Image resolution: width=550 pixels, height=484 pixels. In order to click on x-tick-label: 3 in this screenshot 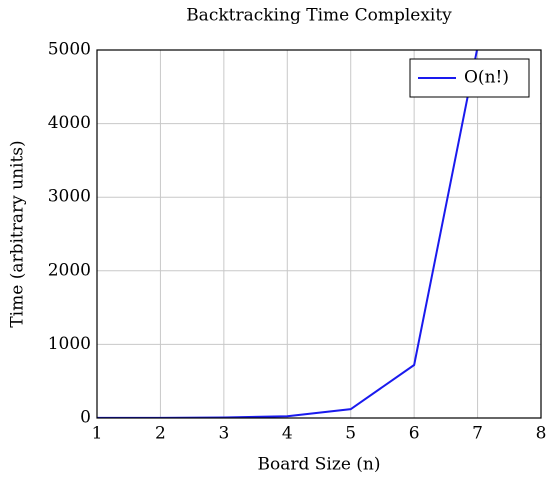, I will do `click(223, 434)`.